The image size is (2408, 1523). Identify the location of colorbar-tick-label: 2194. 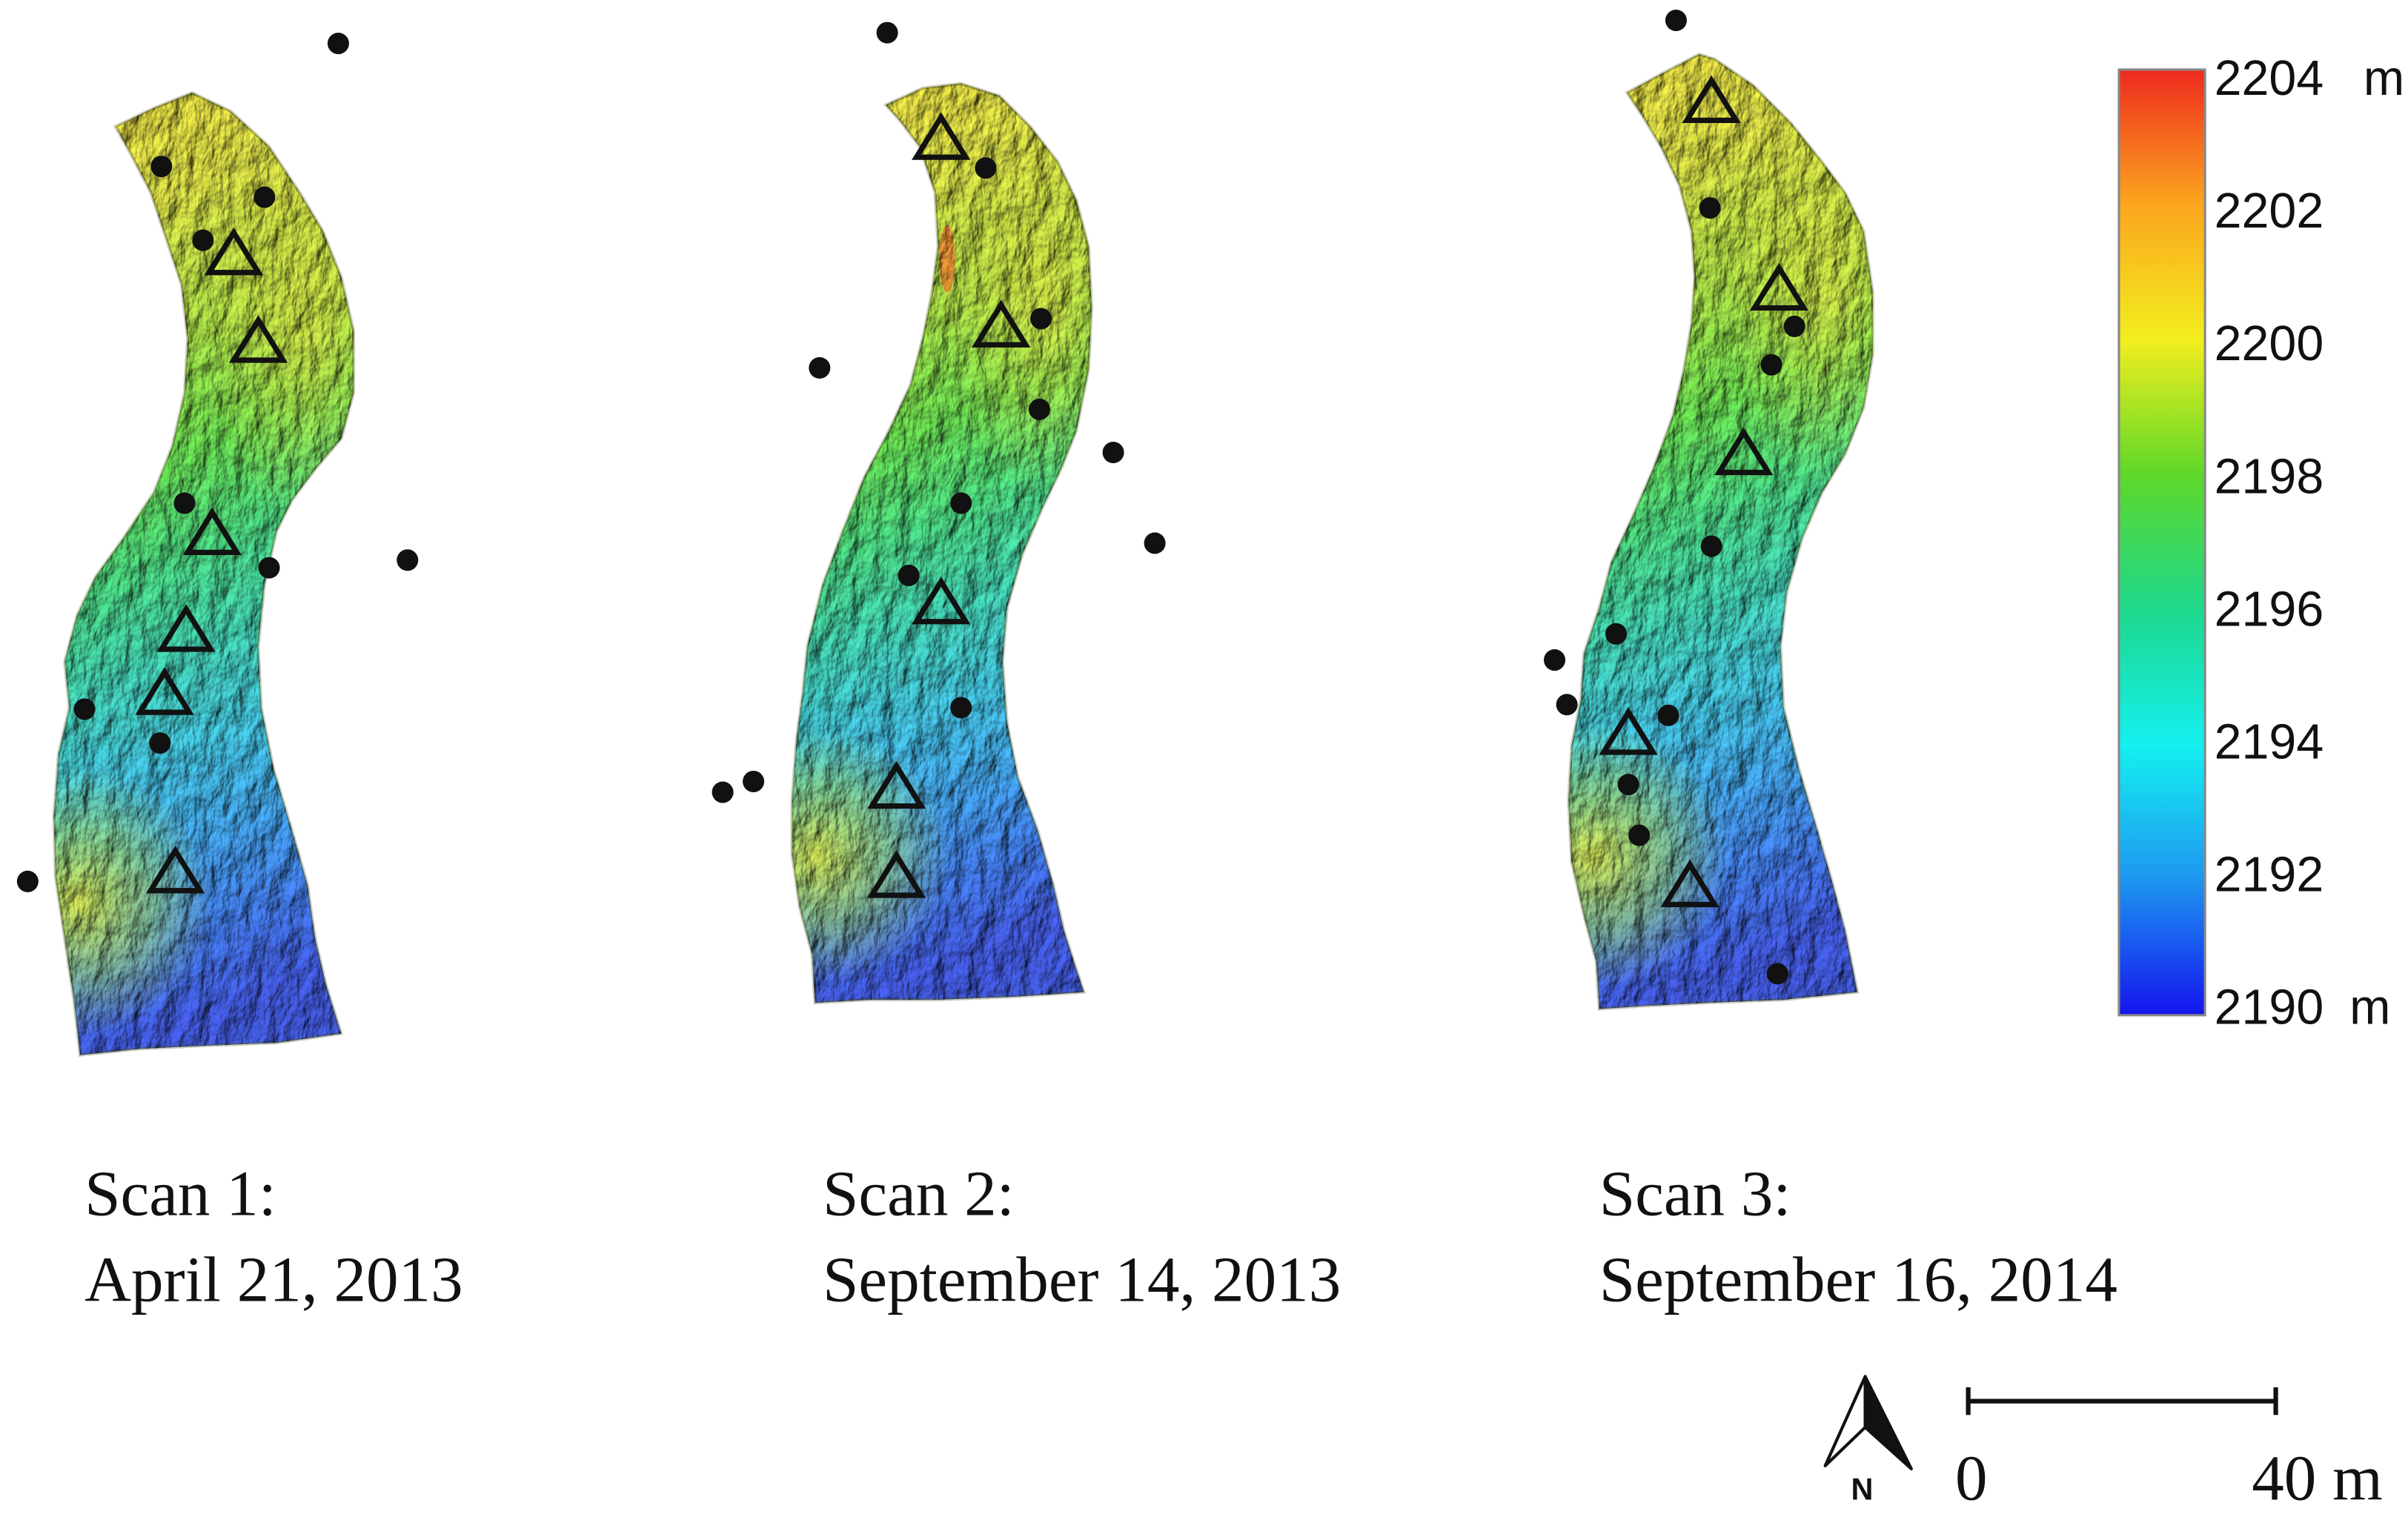
(2270, 742).